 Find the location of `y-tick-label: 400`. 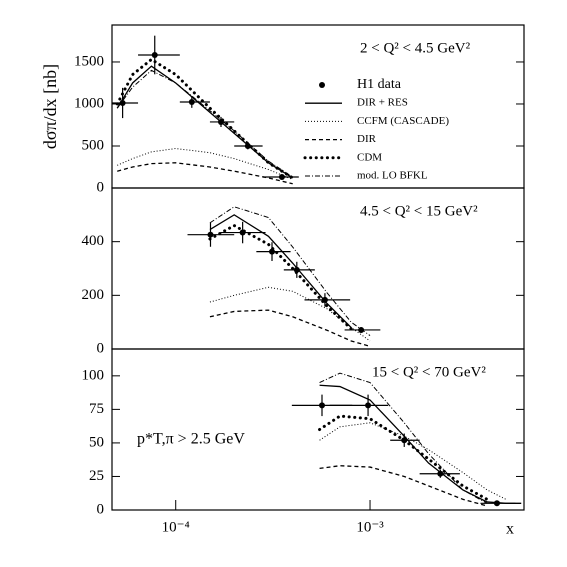

y-tick-label: 400 is located at coordinates (93, 241).